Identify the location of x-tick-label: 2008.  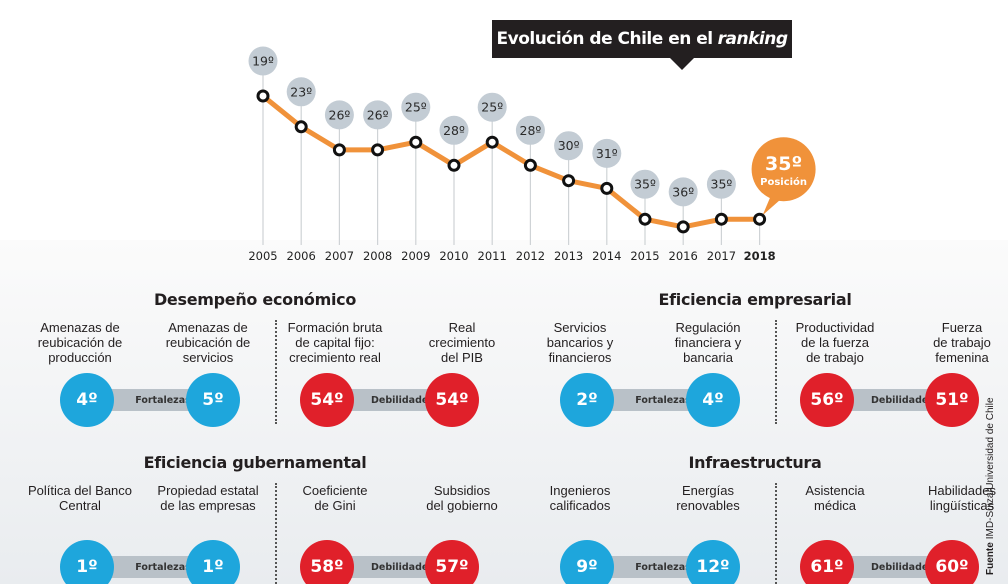
(377, 256).